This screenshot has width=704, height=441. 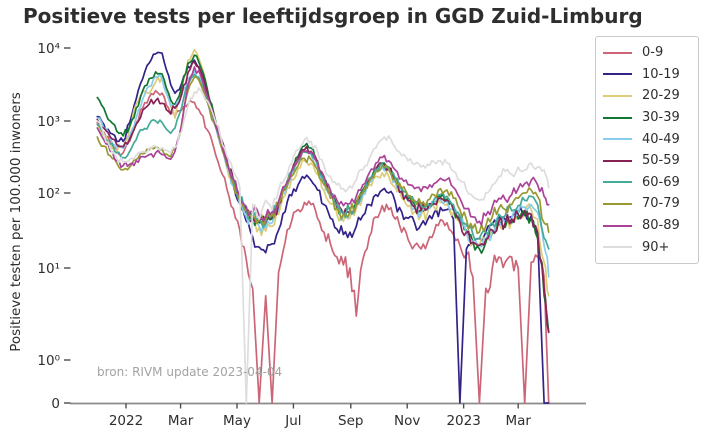 What do you see at coordinates (661, 74) in the screenshot?
I see `legend-label: 10-19` at bounding box center [661, 74].